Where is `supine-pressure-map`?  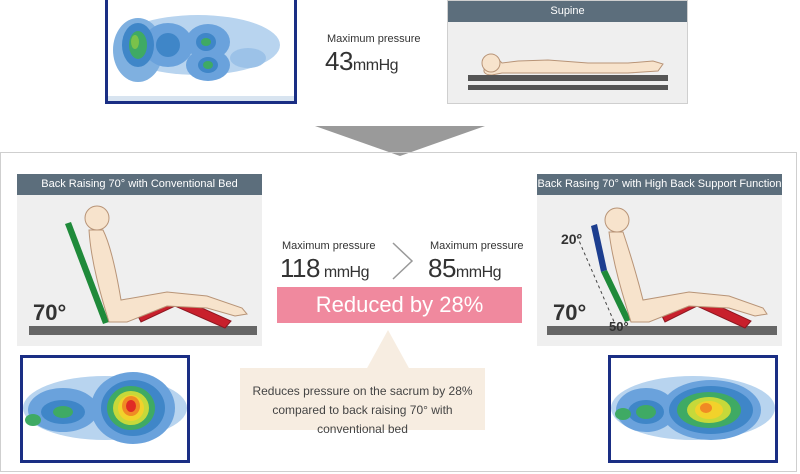 supine-pressure-map is located at coordinates (201, 52).